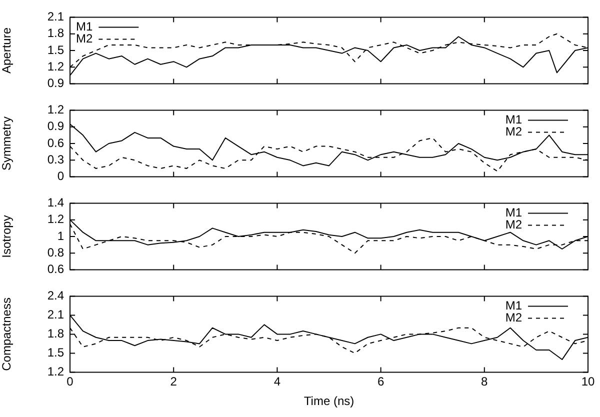 Image resolution: width=600 pixels, height=417 pixels. I want to click on y-tick-label: 2.4, so click(55, 295).